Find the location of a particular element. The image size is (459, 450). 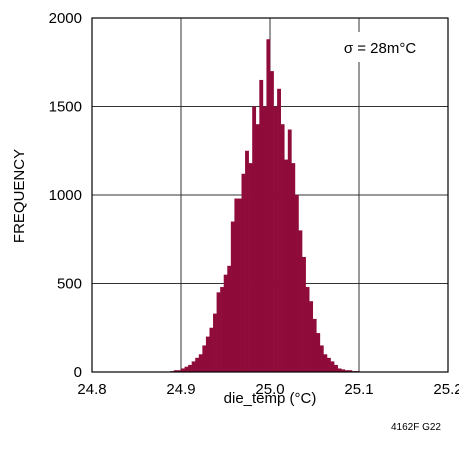

x-tick-label: 24.8 is located at coordinates (91, 389).